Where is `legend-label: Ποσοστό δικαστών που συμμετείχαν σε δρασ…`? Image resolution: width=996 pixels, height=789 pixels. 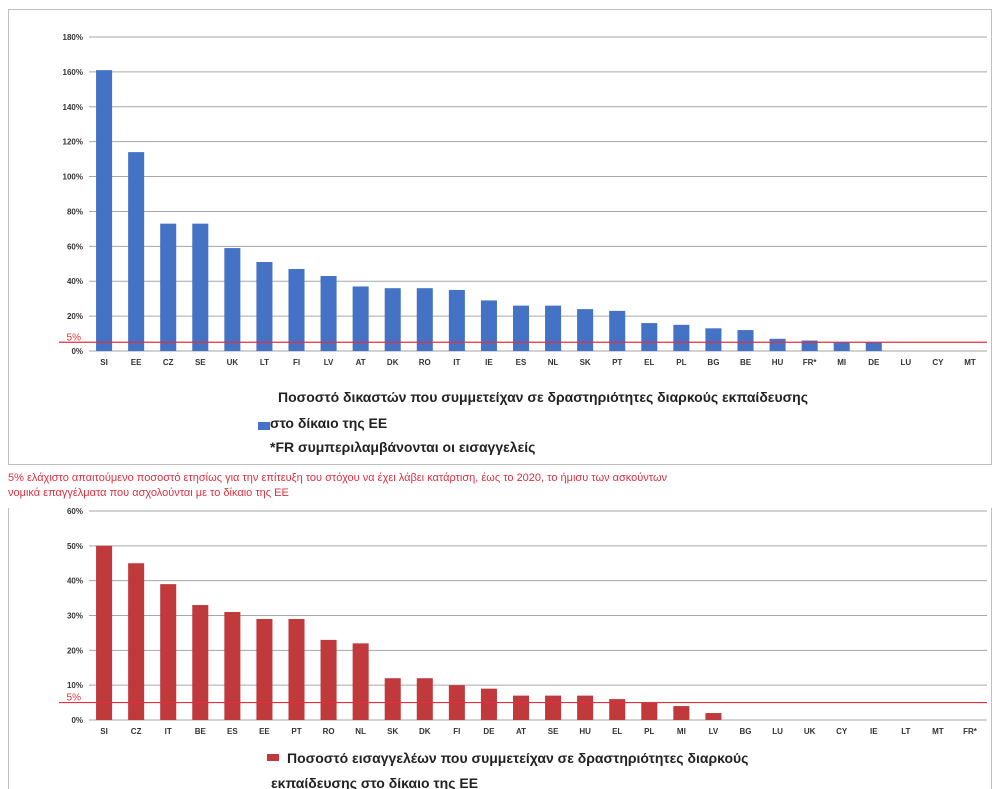 legend-label: Ποσοστό δικαστών που συμμετείχαν σε δρασ… is located at coordinates (543, 397).